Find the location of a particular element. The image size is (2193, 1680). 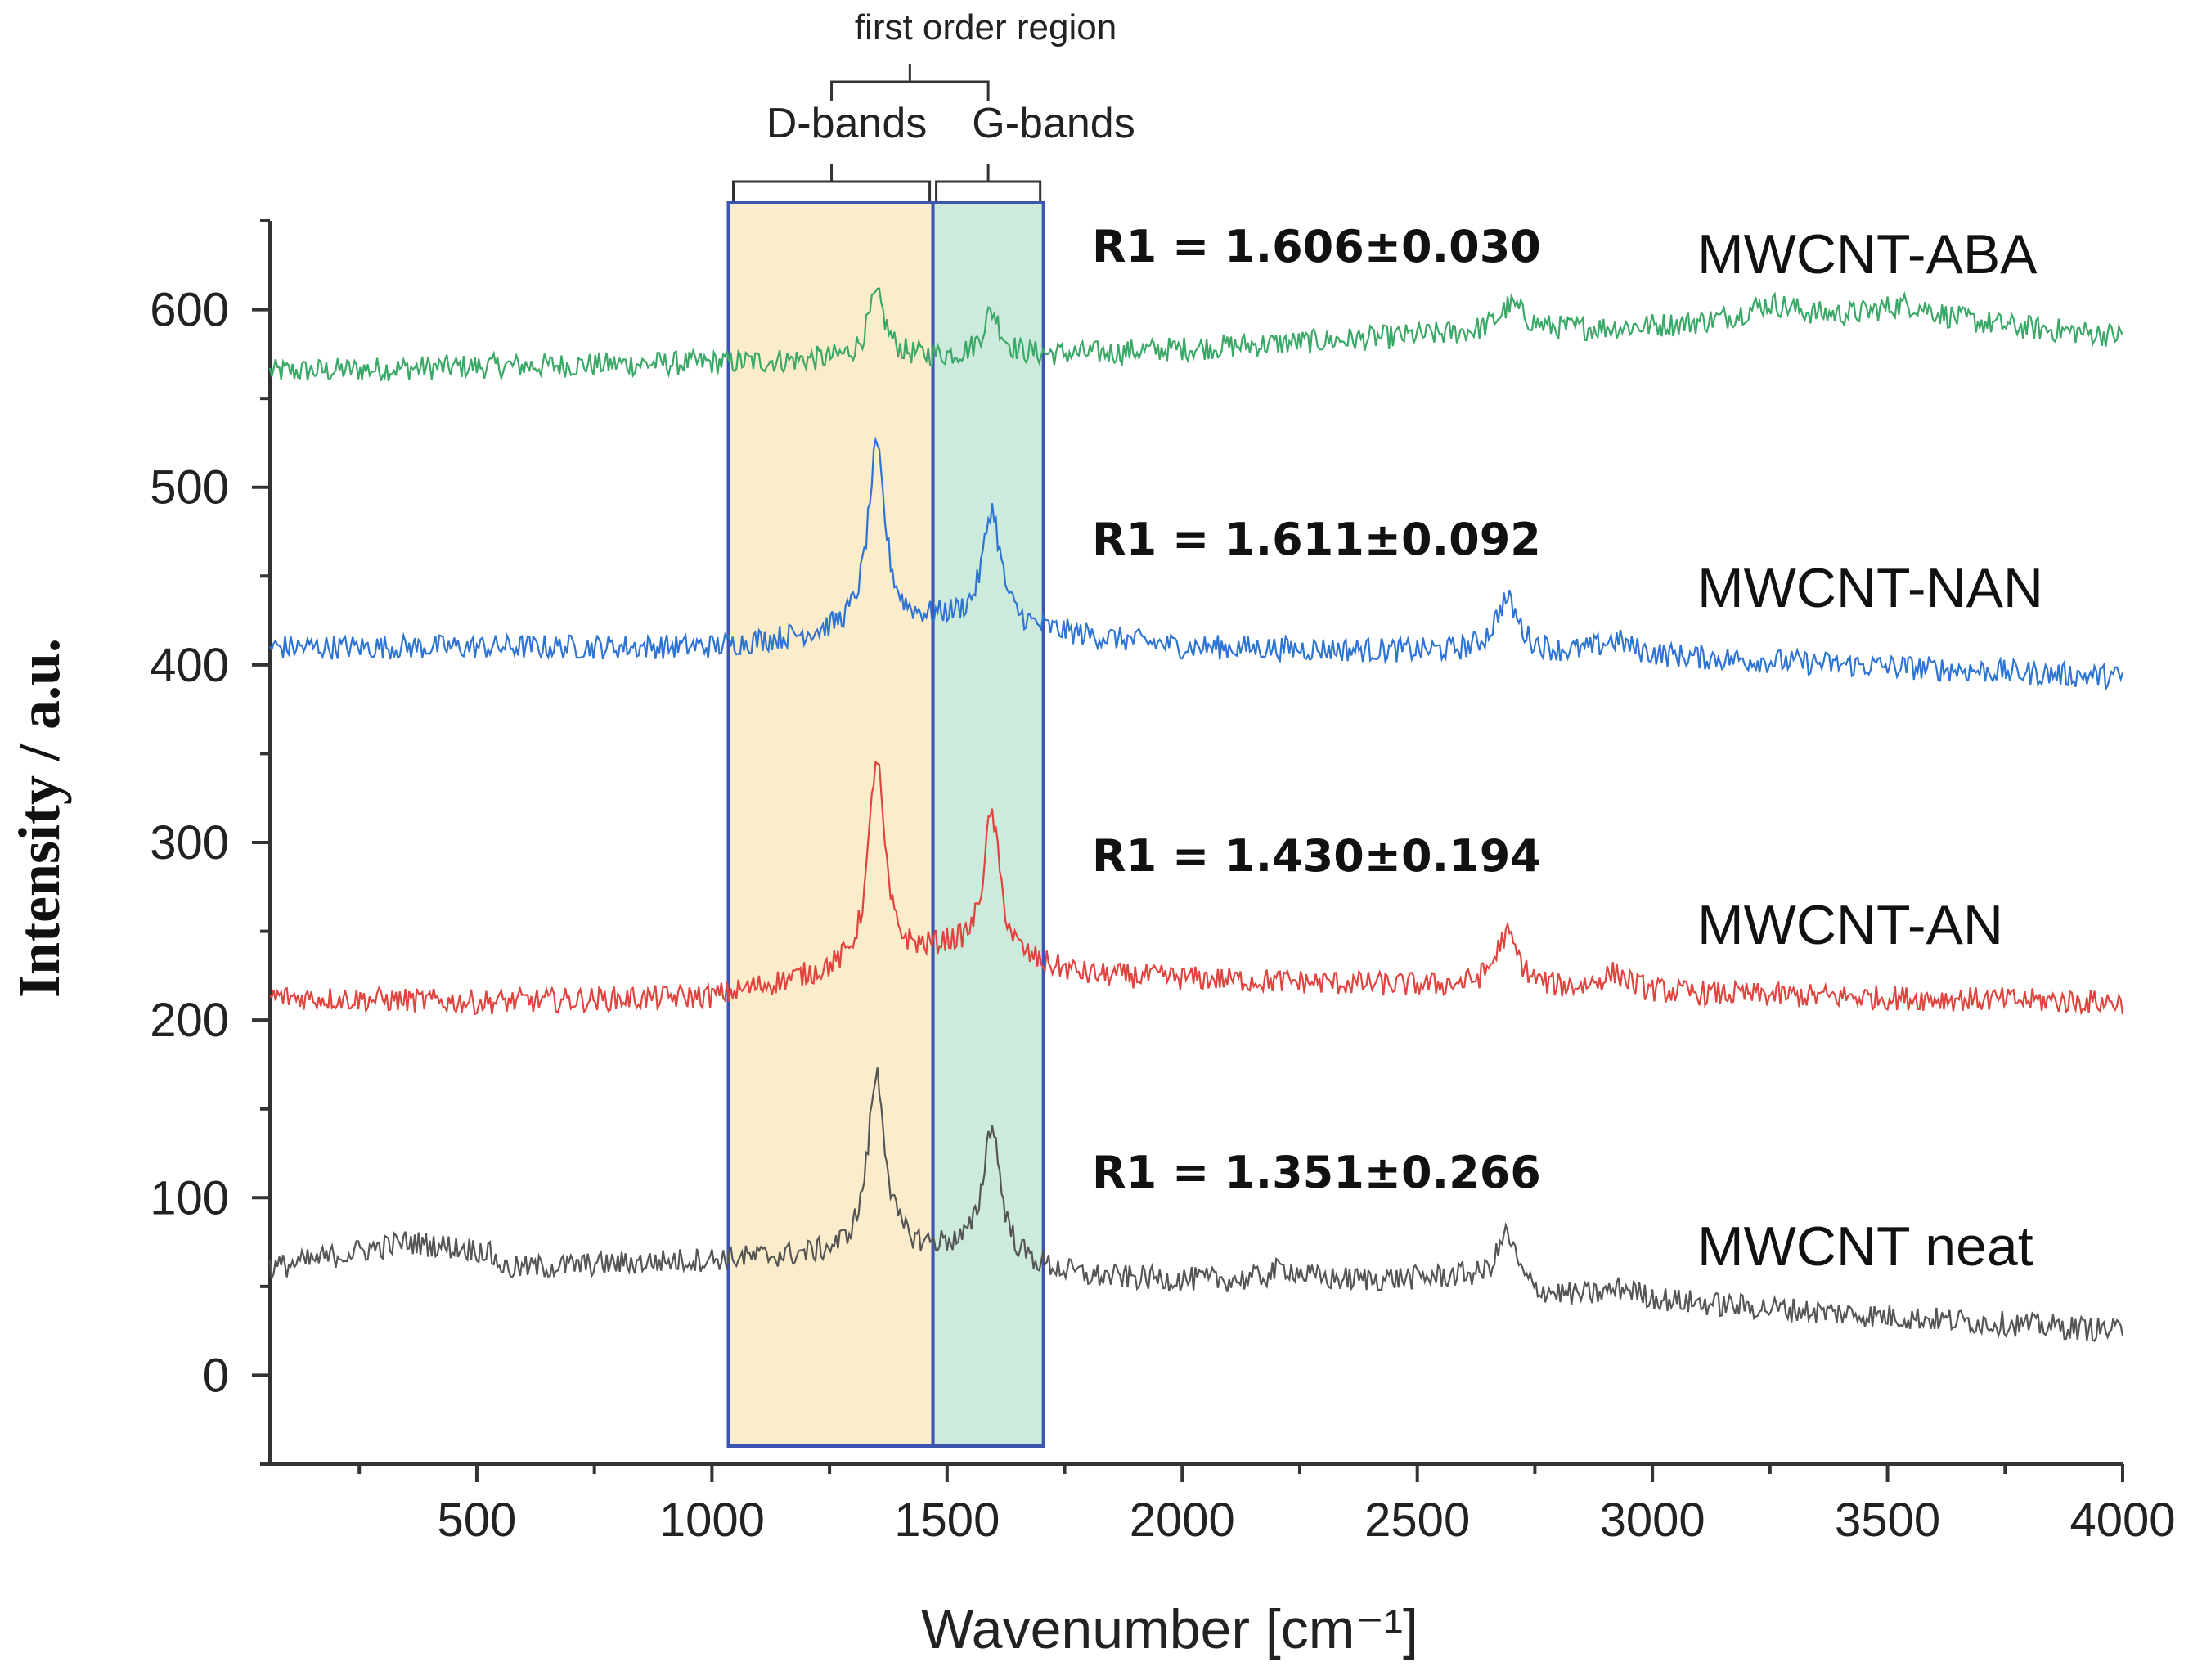

y-axis-ticks: 0 100 200 300 400 500 600 is located at coordinates (210, 843).